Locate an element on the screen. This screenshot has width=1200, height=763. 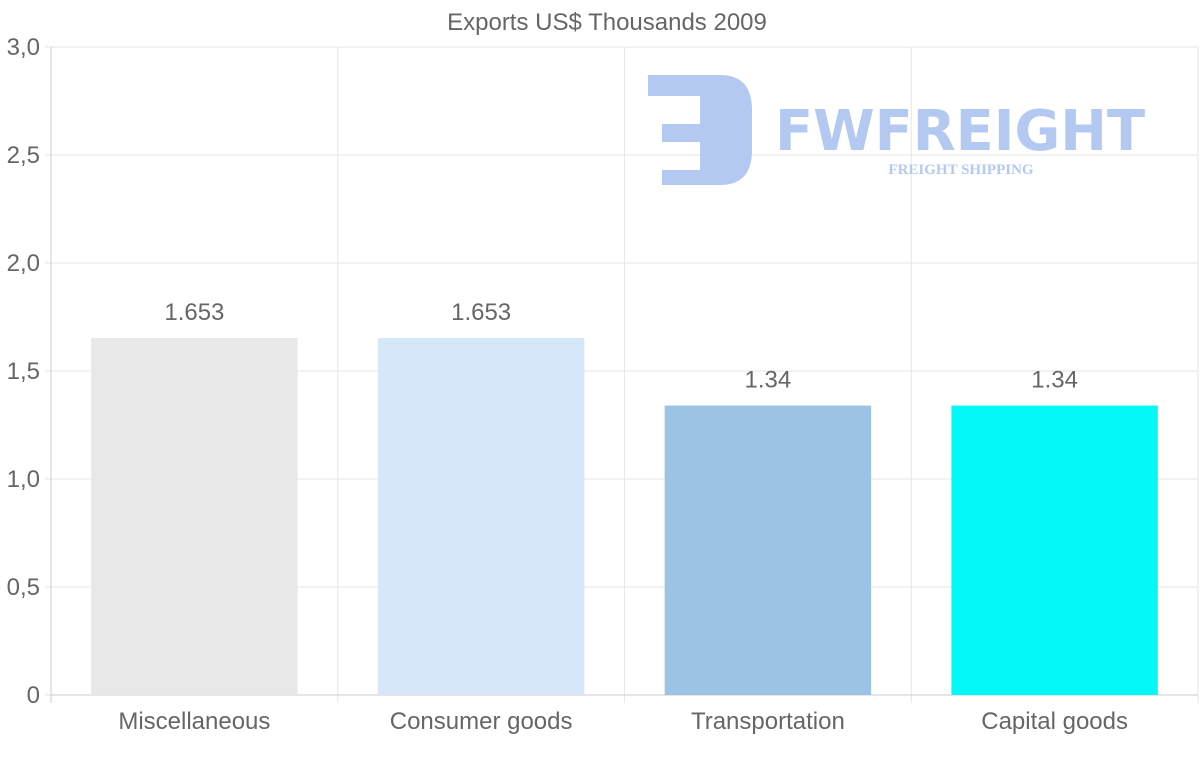
y-axis-ticks: 0 0,5 1,0 1,5 2,0 2,5 3,0 is located at coordinates (23, 371).